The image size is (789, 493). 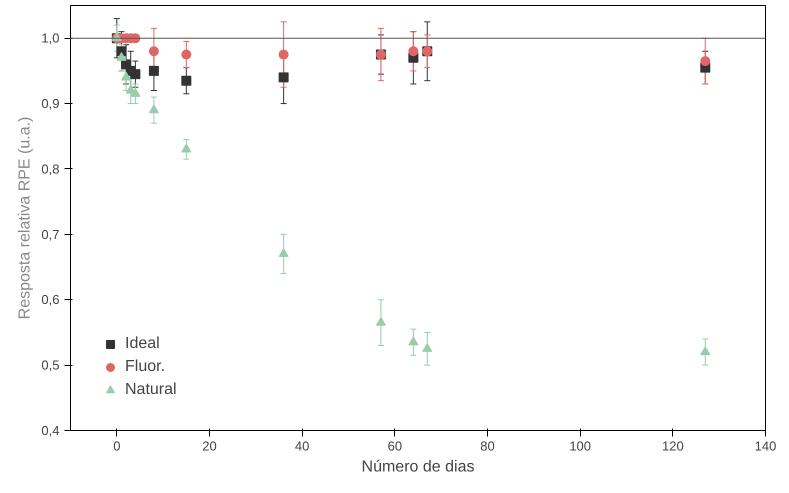 I want to click on x-tick-label: 80, so click(x=487, y=446).